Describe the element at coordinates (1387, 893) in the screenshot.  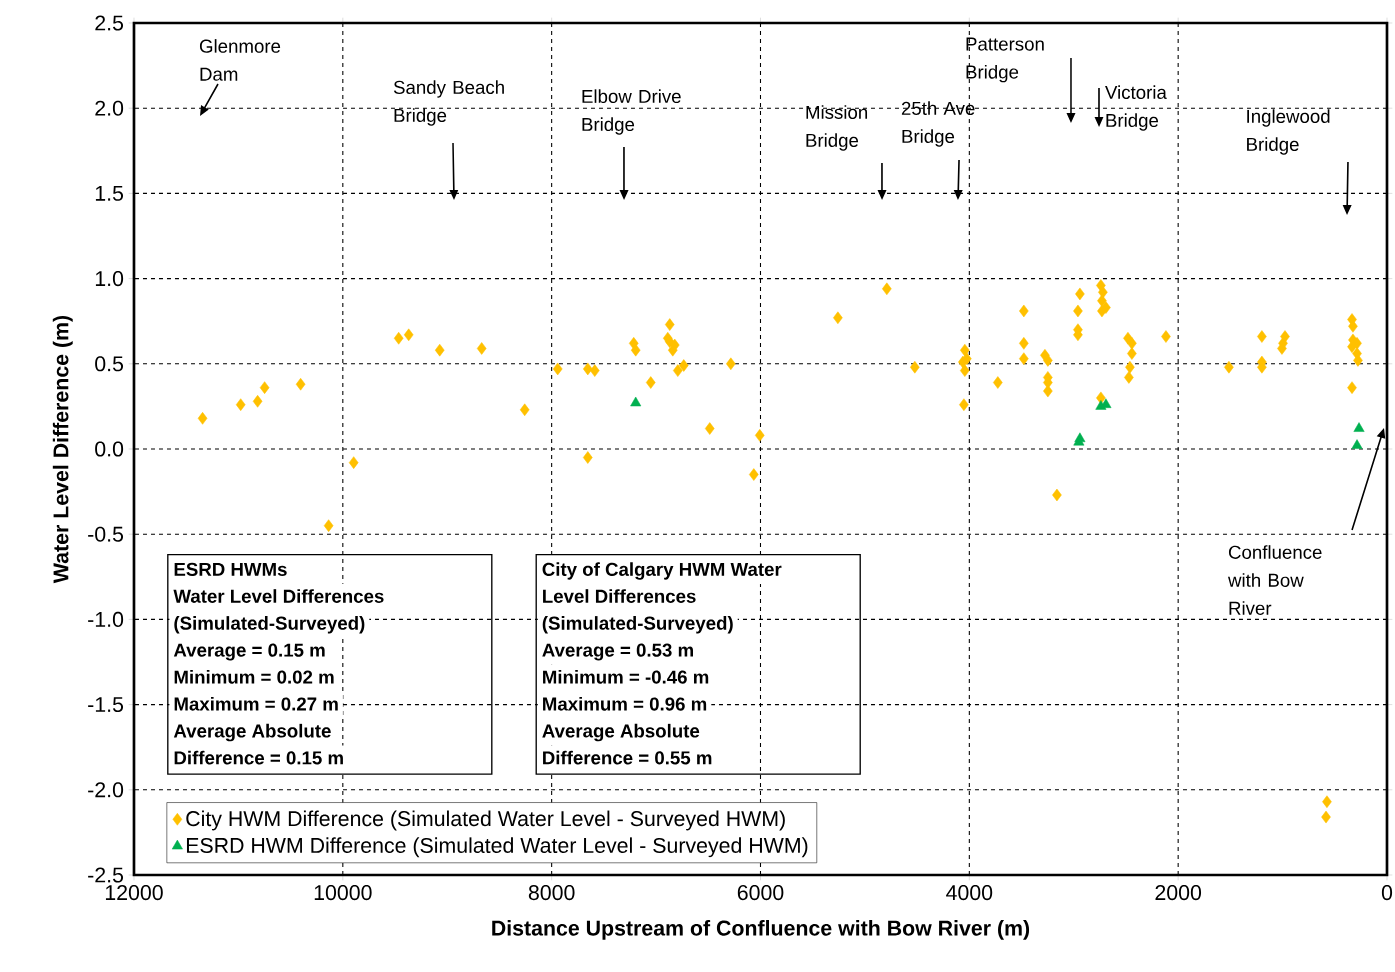
I see `x-tick-label: 0` at that location.